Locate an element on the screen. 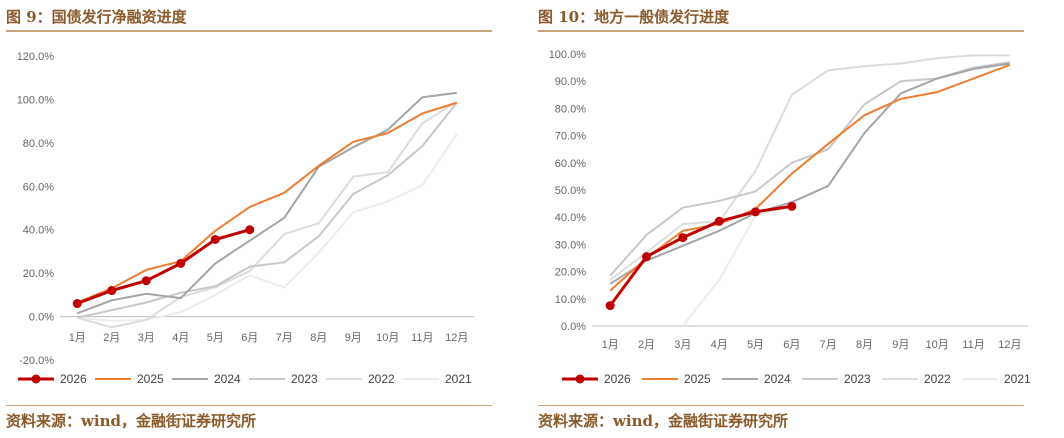  y-tick-label: 50.0% is located at coordinates (570, 191).